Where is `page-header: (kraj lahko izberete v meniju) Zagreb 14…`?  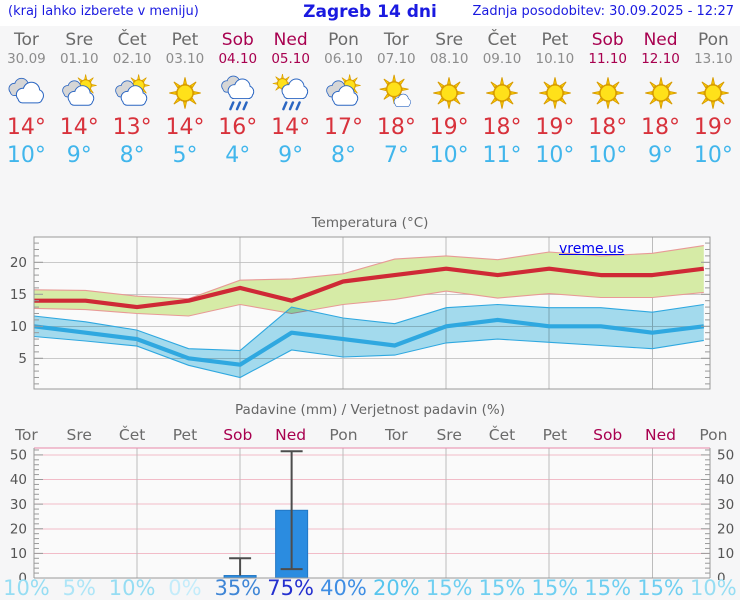 page-header: (kraj lahko izberete v meniju) Zagreb 14… is located at coordinates (370, 13).